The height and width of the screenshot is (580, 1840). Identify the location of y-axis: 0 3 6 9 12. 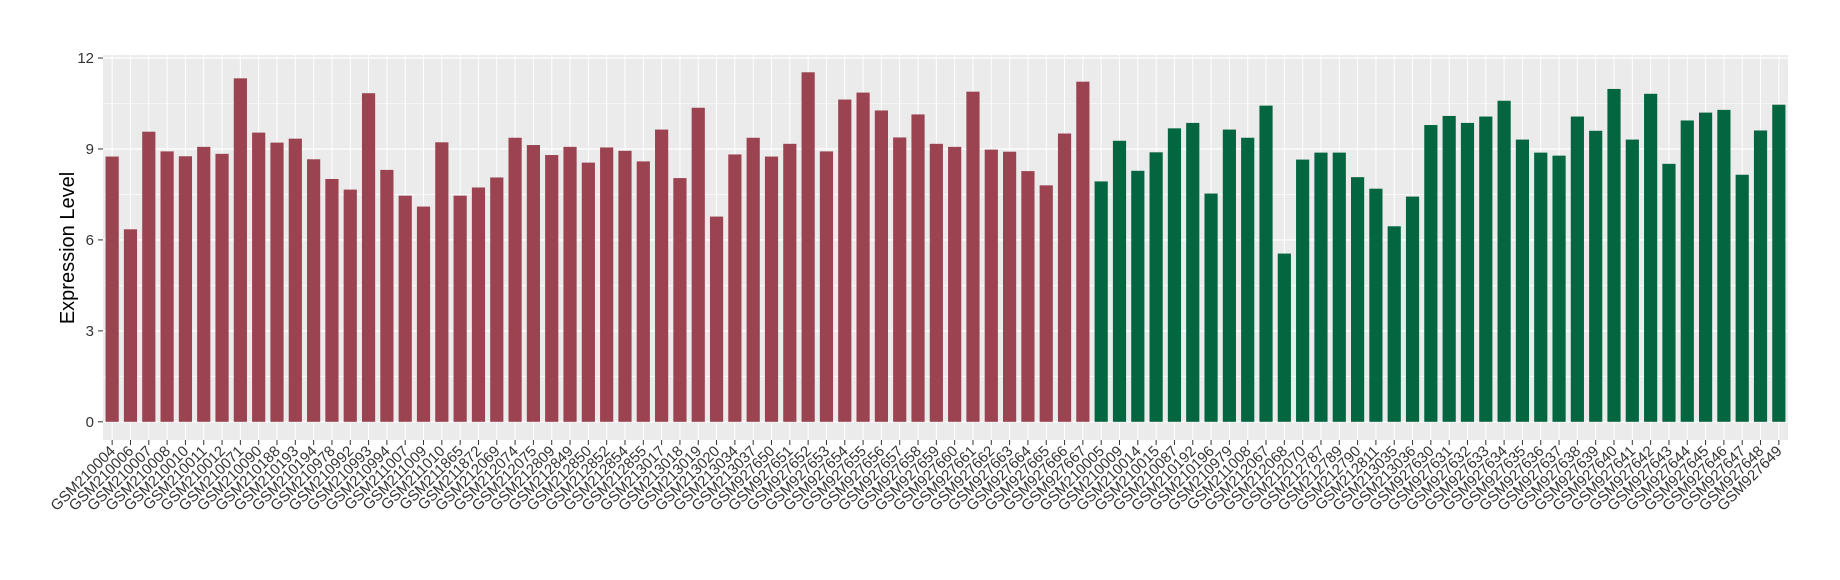
(90, 240).